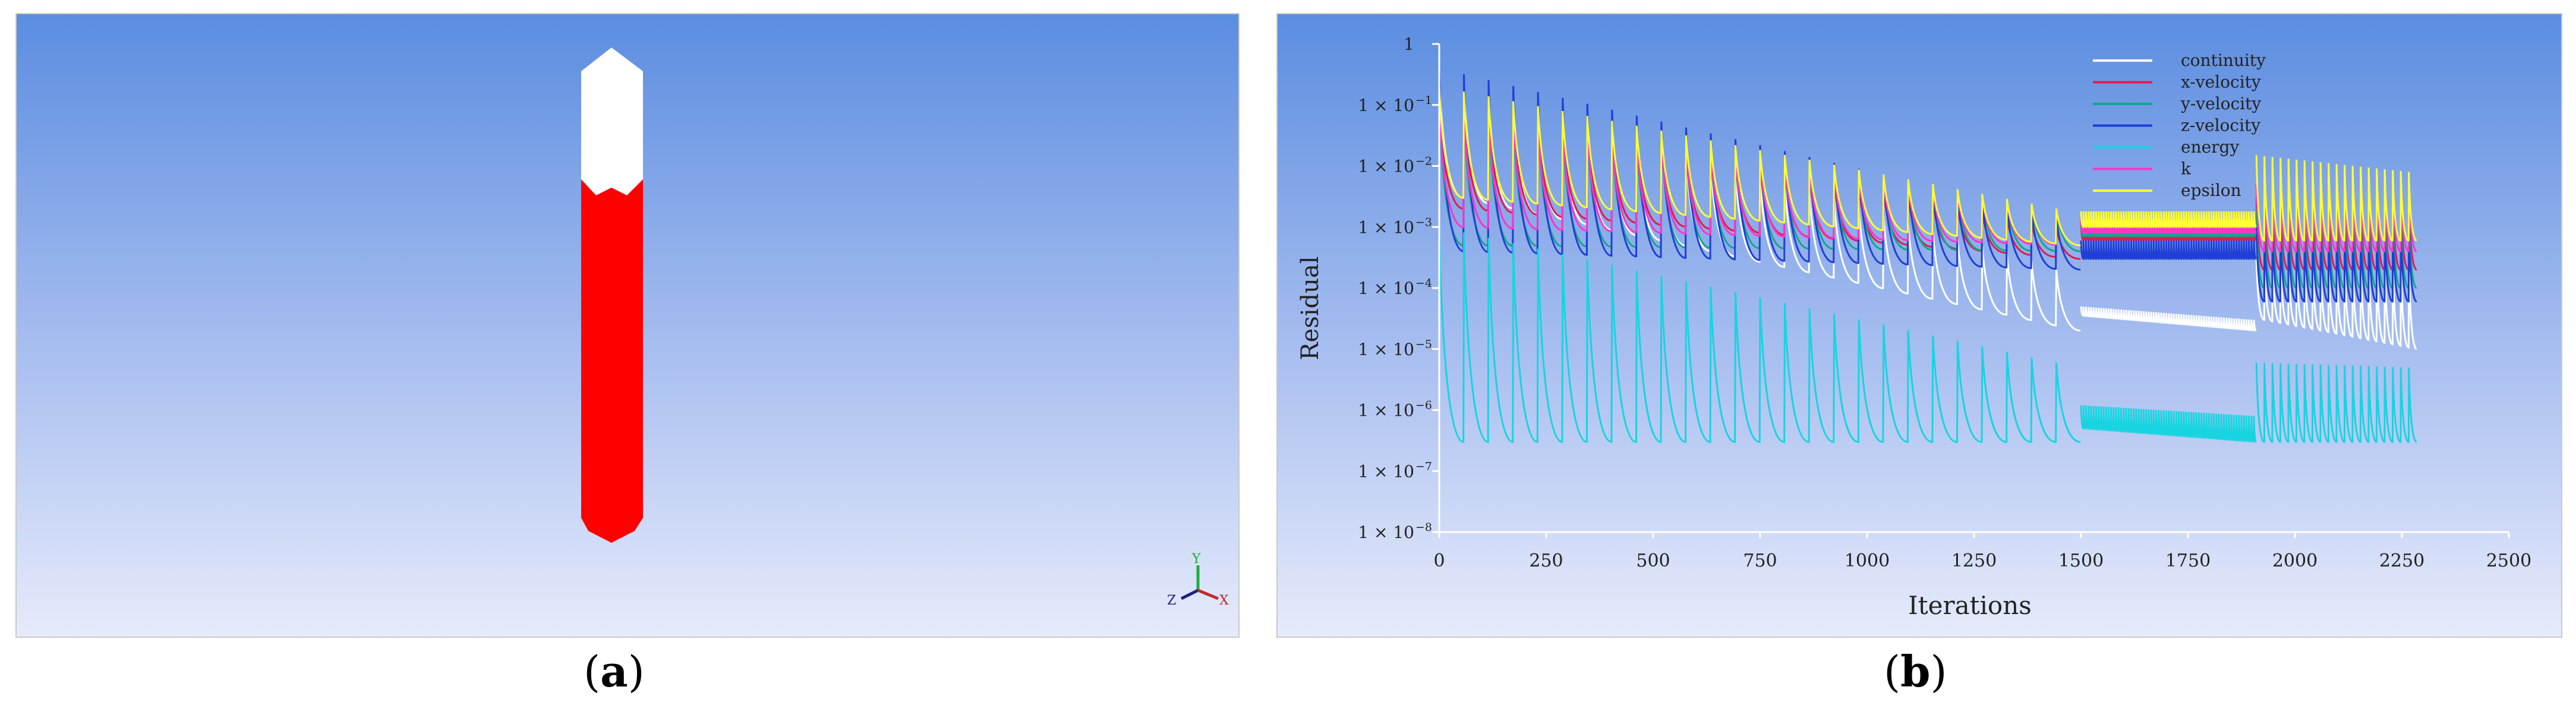 This screenshot has width=2576, height=715. I want to click on series-line-y-velocity, so click(1928, 197).